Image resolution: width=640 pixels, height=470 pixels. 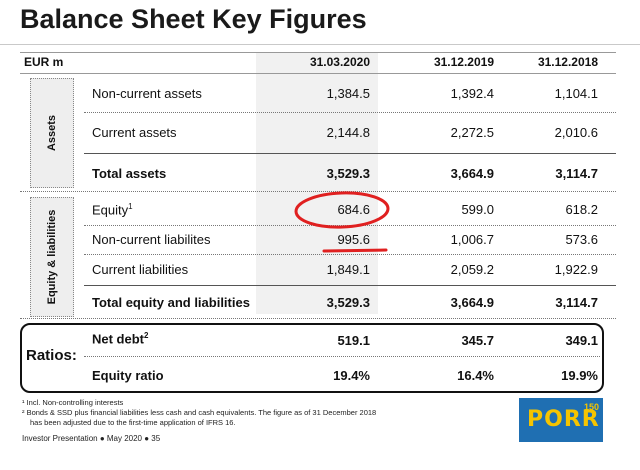 I want to click on row-label-equity: Equity1, so click(x=112, y=209).